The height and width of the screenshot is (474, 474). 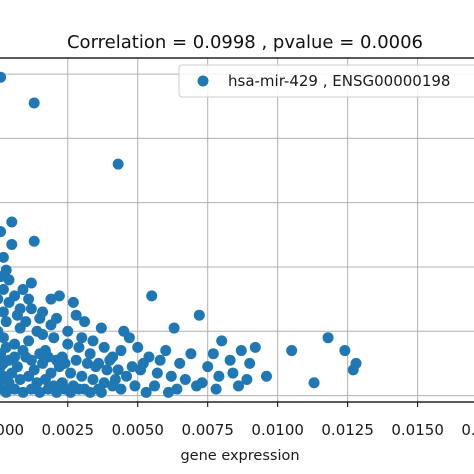 I want to click on x-tick-label: 0.0175, so click(x=467, y=430).